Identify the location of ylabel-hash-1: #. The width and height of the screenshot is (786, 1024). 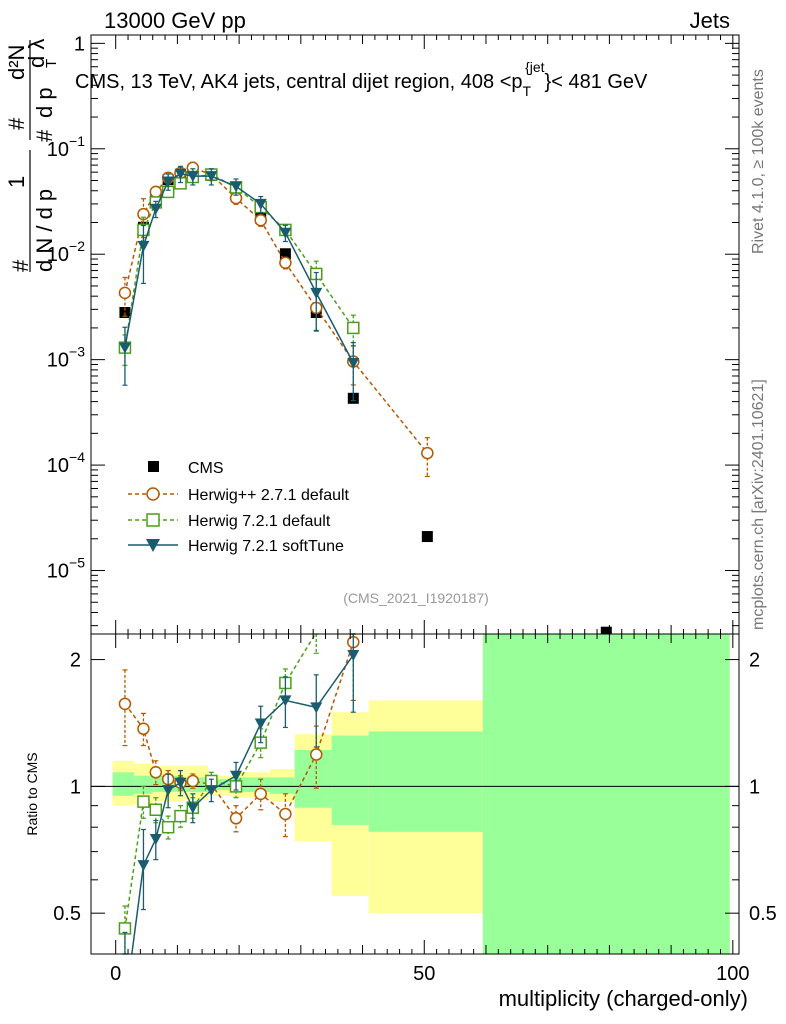
(20, 265).